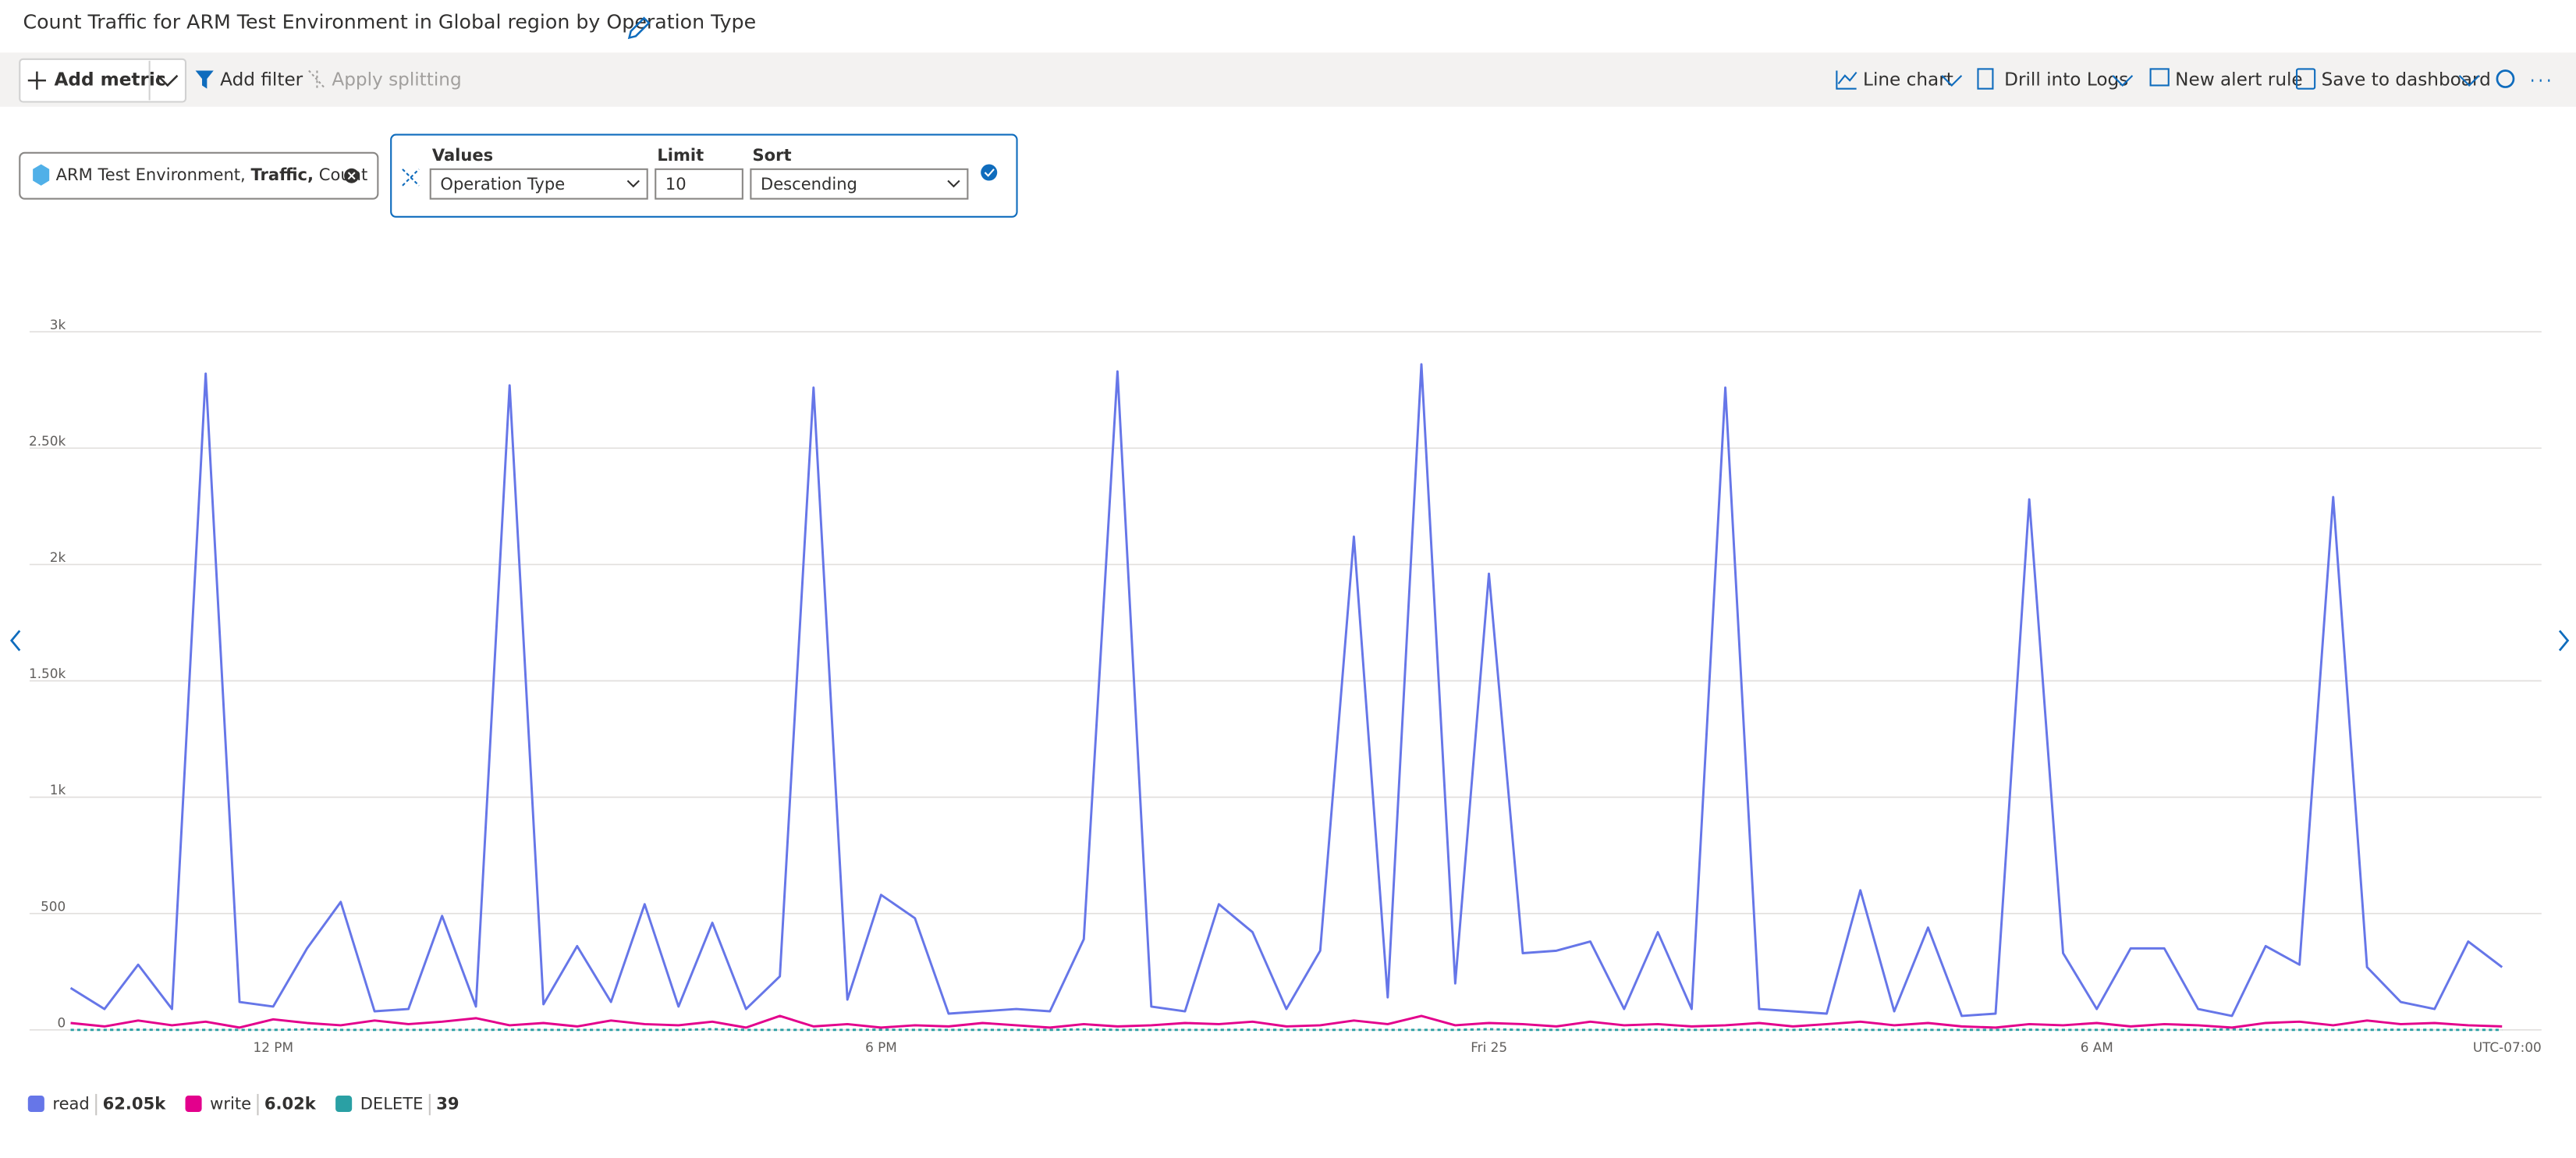 The width and height of the screenshot is (2576, 1158). What do you see at coordinates (2159, 77) in the screenshot?
I see `alert-icon` at bounding box center [2159, 77].